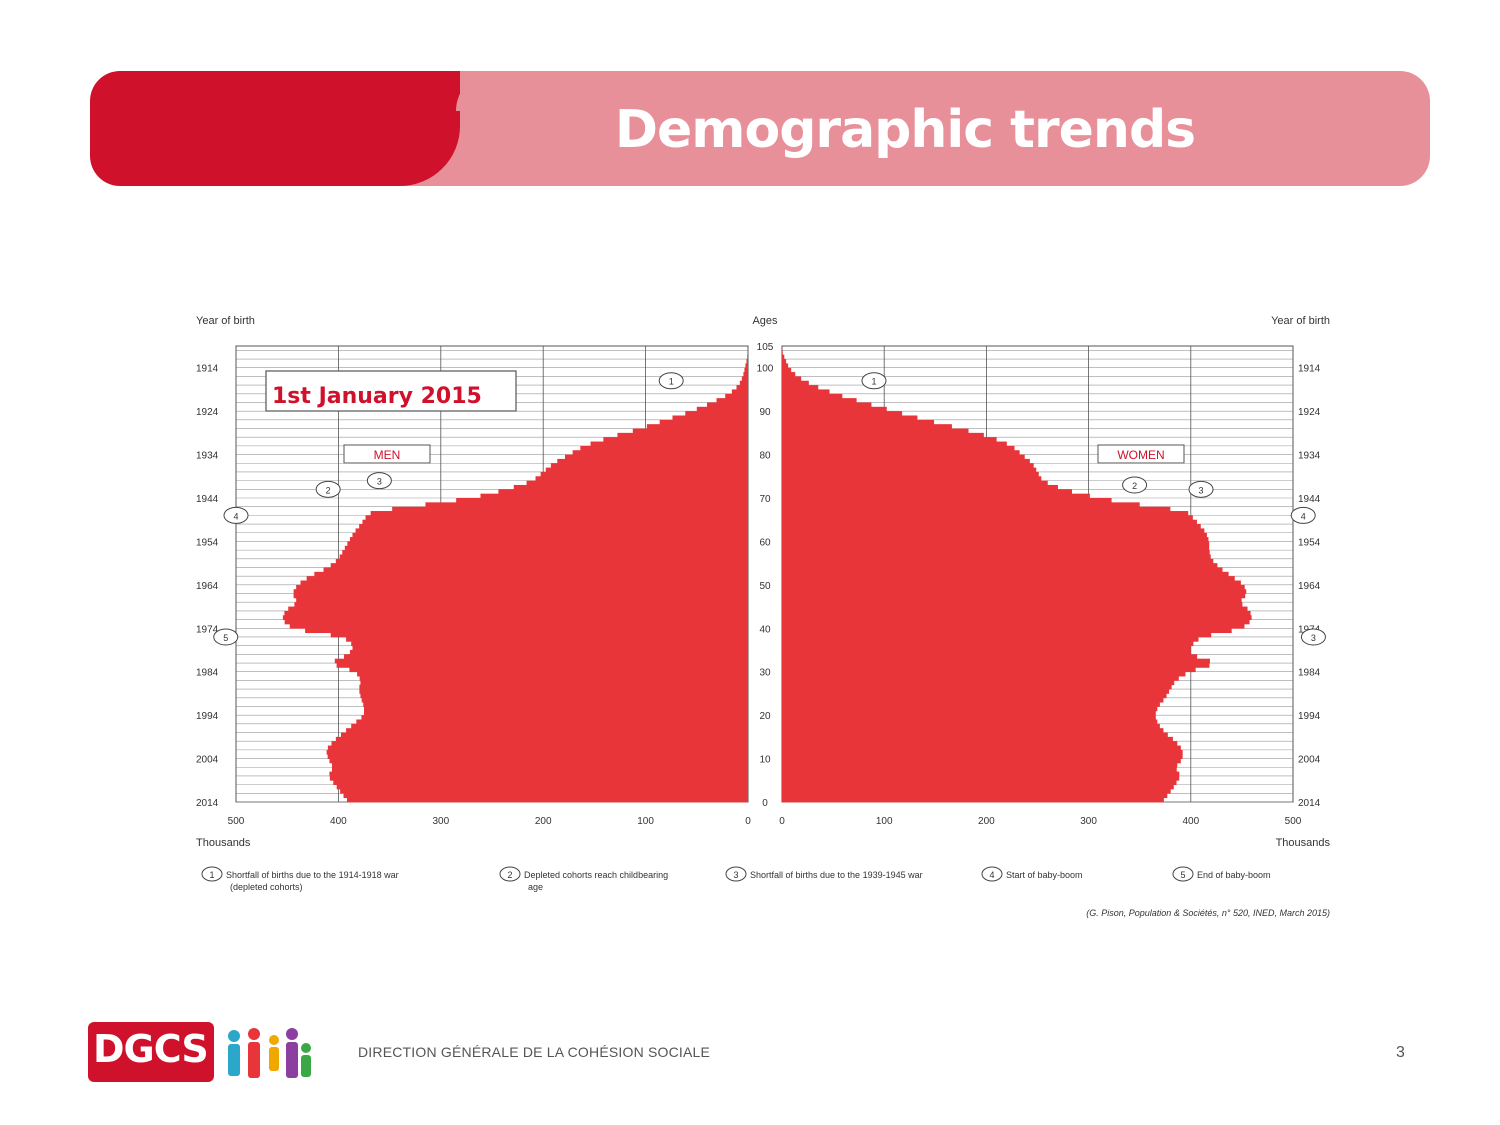  I want to click on legend-marker, so click(212, 874).